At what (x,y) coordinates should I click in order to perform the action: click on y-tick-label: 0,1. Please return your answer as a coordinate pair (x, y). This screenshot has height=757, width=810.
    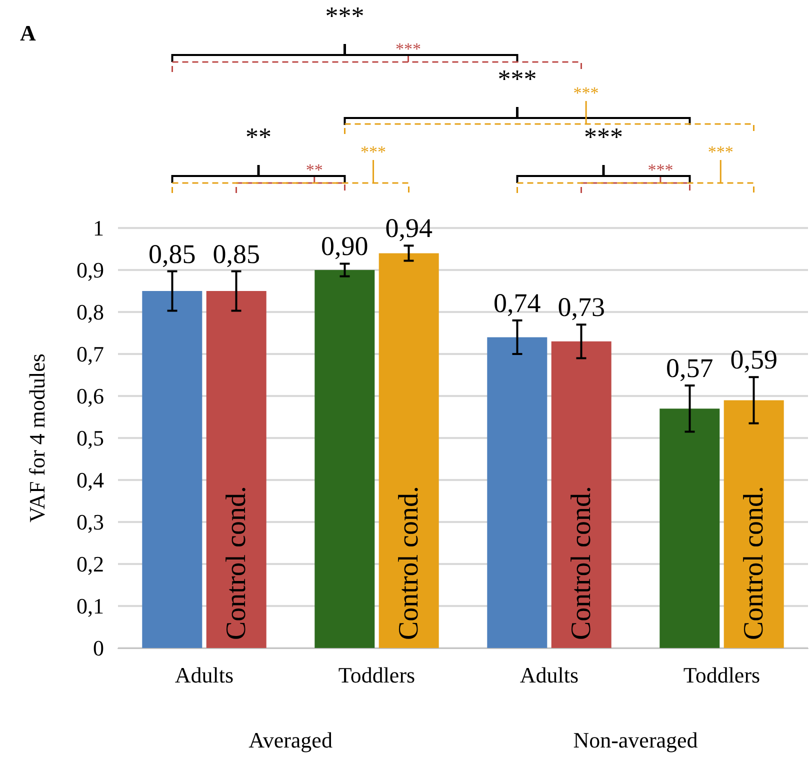
    Looking at the image, I should click on (90, 606).